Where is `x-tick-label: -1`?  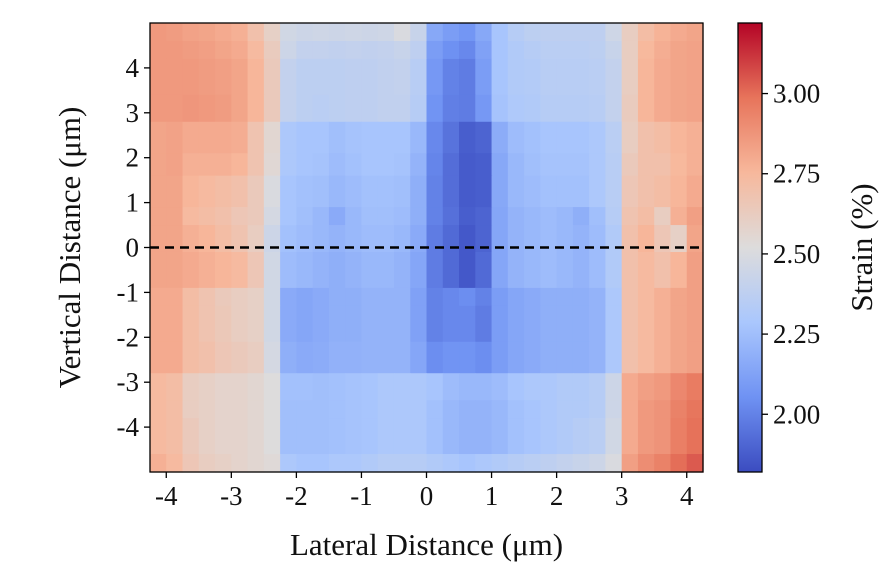
x-tick-label: -1 is located at coordinates (361, 496).